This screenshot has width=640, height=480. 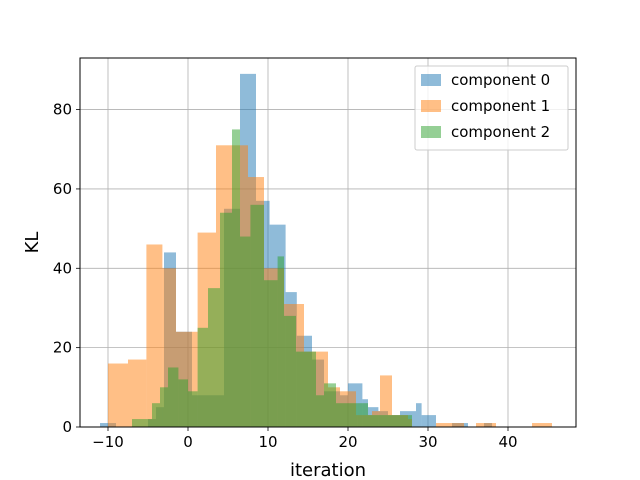 What do you see at coordinates (67, 427) in the screenshot?
I see `y-tick-label: 0` at bounding box center [67, 427].